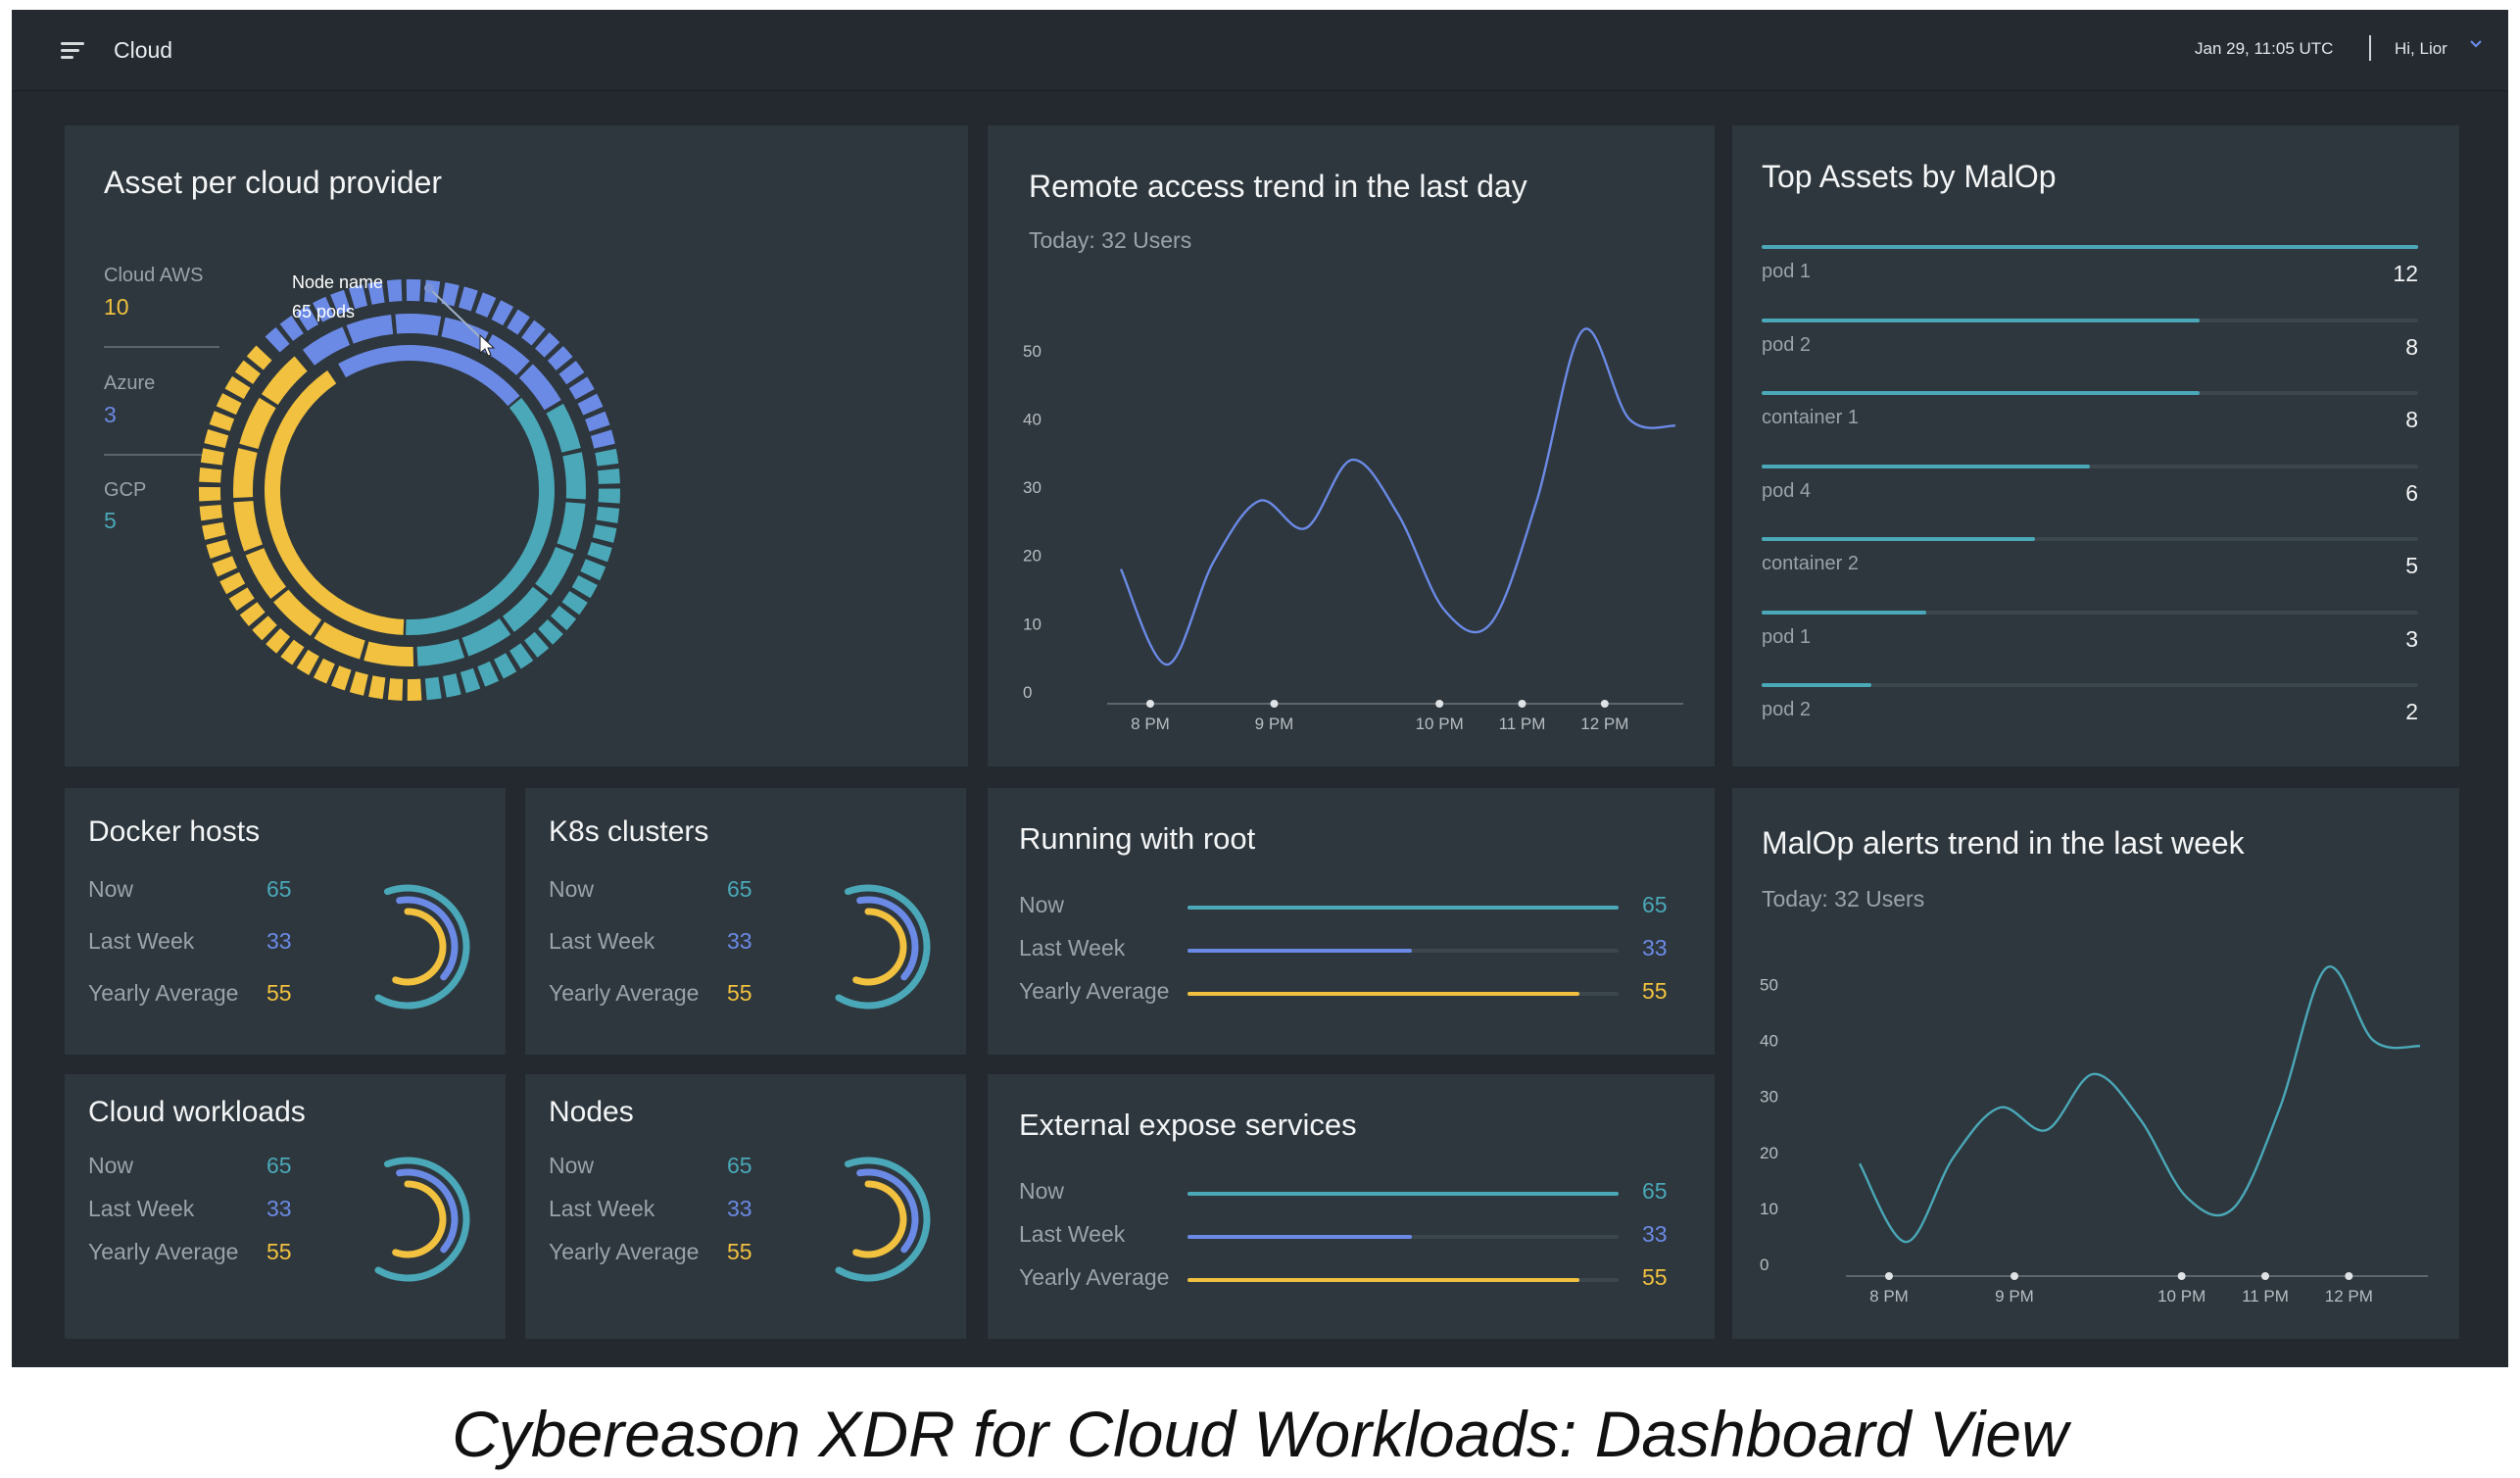 The image size is (2520, 1478). What do you see at coordinates (2090, 713) in the screenshot?
I see `asset-row: pod 2 2` at bounding box center [2090, 713].